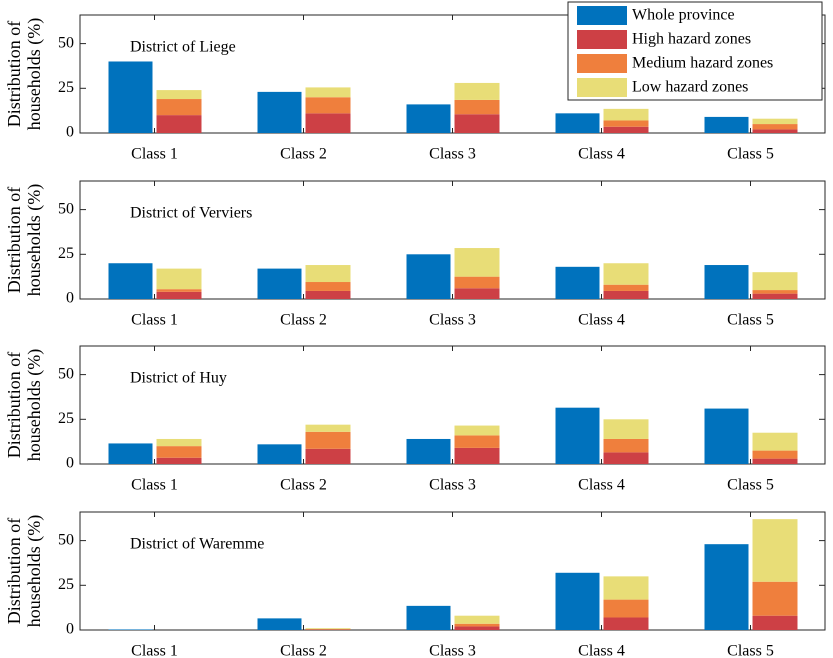 This screenshot has width=833, height=658. What do you see at coordinates (683, 15) in the screenshot?
I see `legend-label: Whole province` at bounding box center [683, 15].